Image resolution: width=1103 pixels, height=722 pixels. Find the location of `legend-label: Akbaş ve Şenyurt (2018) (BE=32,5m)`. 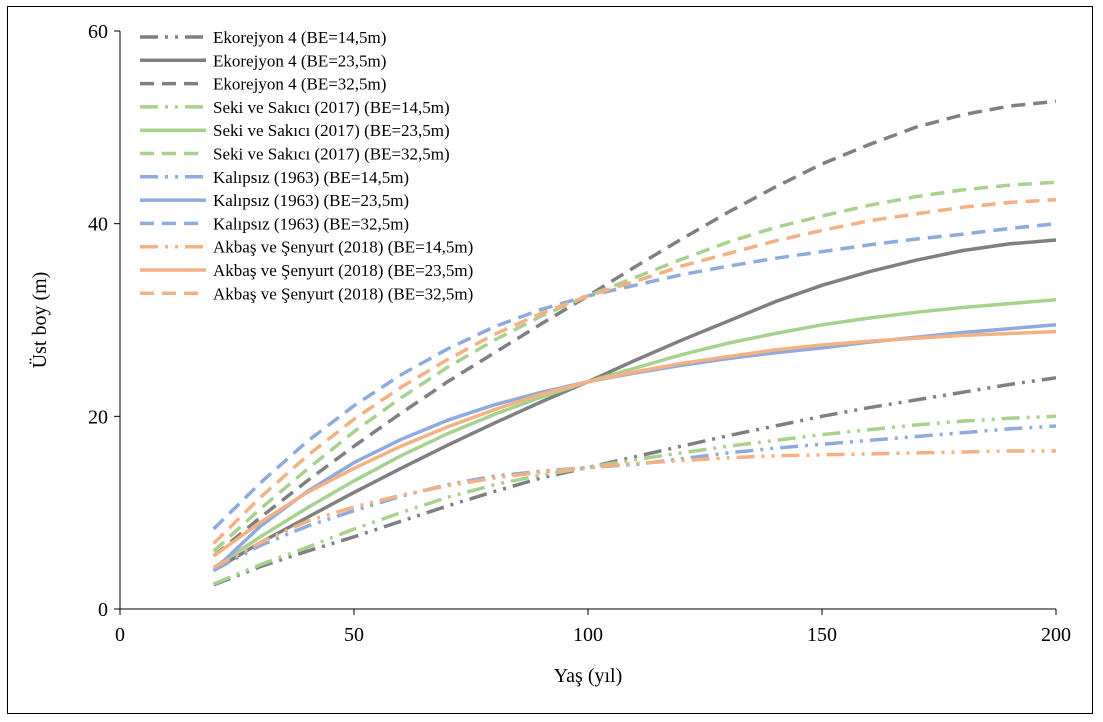

legend-label: Akbaş ve Şenyurt (2018) (BE=32,5m) is located at coordinates (343, 293).